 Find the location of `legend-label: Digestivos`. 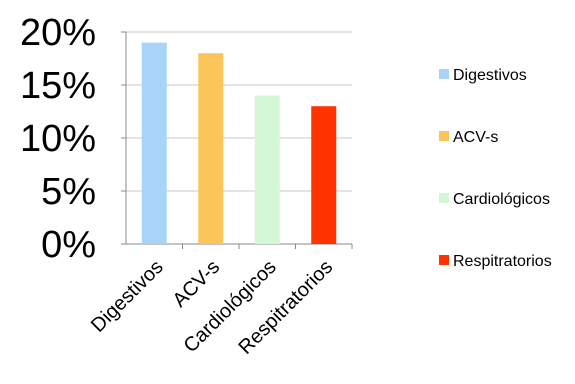

legend-label: Digestivos is located at coordinates (490, 75).